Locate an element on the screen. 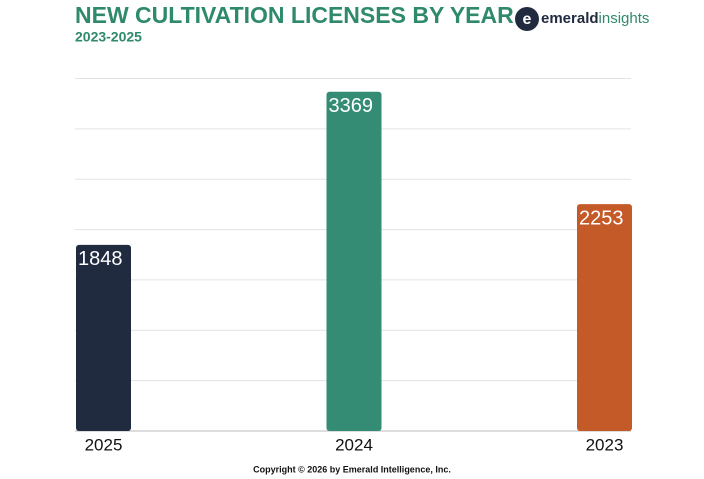 The width and height of the screenshot is (704, 479). chart-title: NEW CULTIVATION LICENSES BY YEAR is located at coordinates (294, 15).